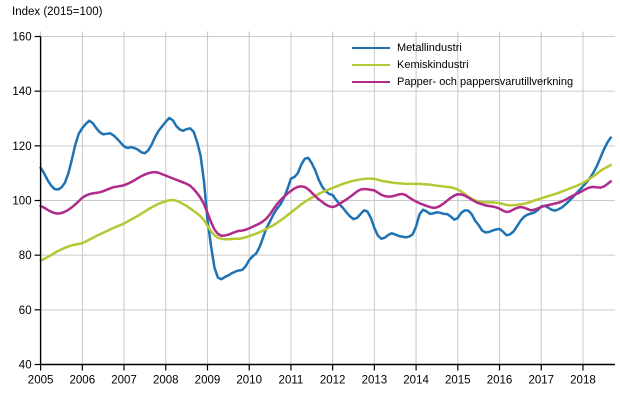 The height and width of the screenshot is (400, 620). Describe the element at coordinates (21, 92) in the screenshot. I see `y-tick-label: 140` at that location.